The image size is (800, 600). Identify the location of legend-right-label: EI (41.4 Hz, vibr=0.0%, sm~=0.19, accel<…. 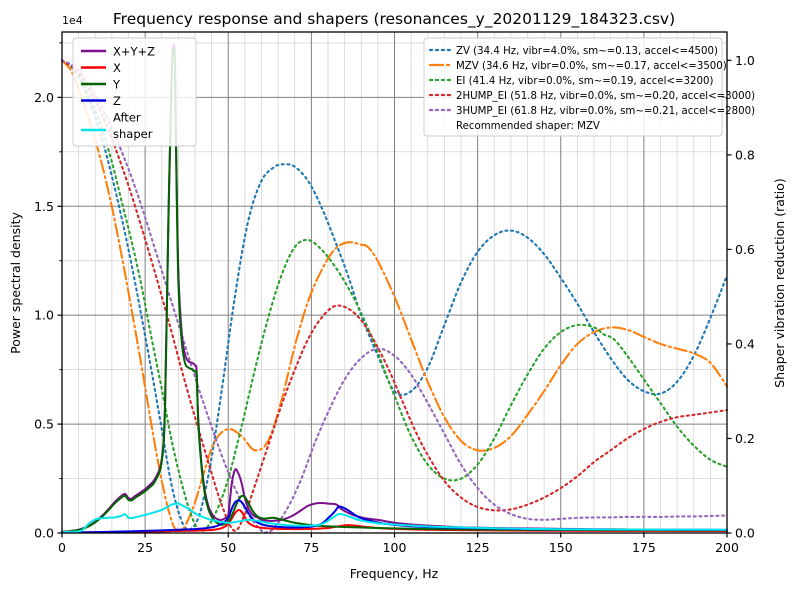
(584, 81).